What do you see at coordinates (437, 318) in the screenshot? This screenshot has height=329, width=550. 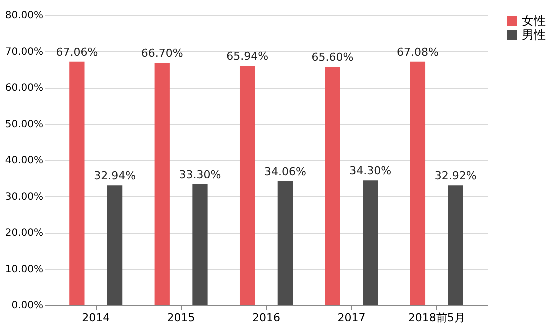 I see `x-tick-label: 2018前5月` at bounding box center [437, 318].